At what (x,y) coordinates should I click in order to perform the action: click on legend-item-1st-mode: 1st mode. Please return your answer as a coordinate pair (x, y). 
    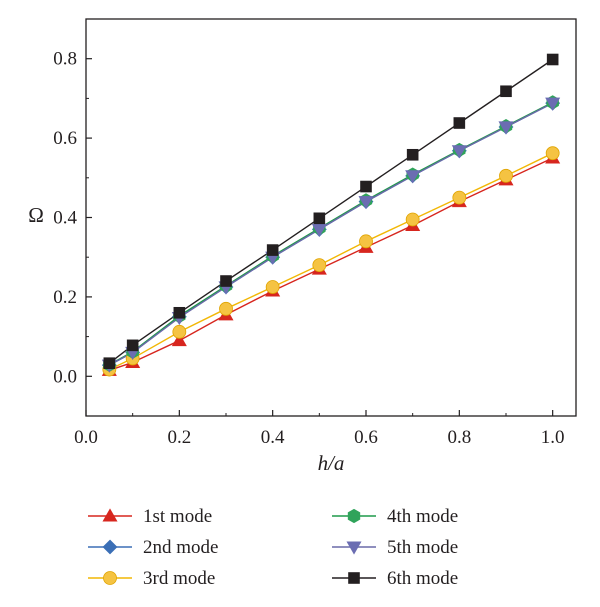
    Looking at the image, I should click on (150, 516).